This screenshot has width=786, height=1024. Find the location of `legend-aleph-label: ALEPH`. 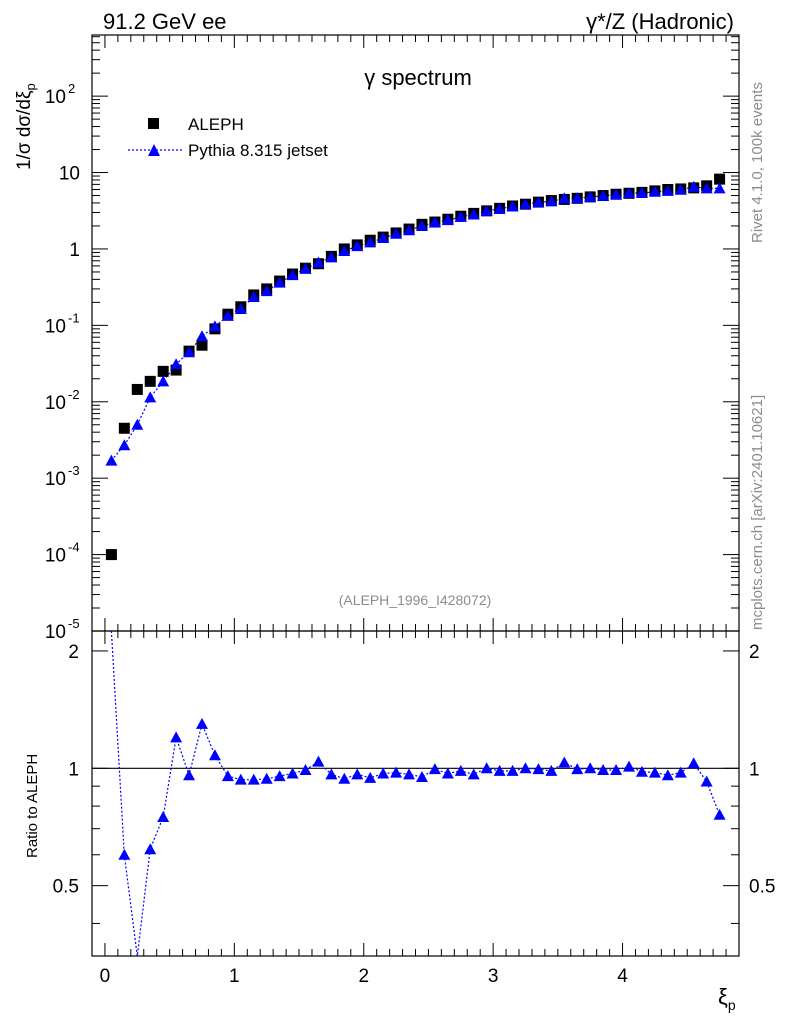

legend-aleph-label: ALEPH is located at coordinates (216, 124).